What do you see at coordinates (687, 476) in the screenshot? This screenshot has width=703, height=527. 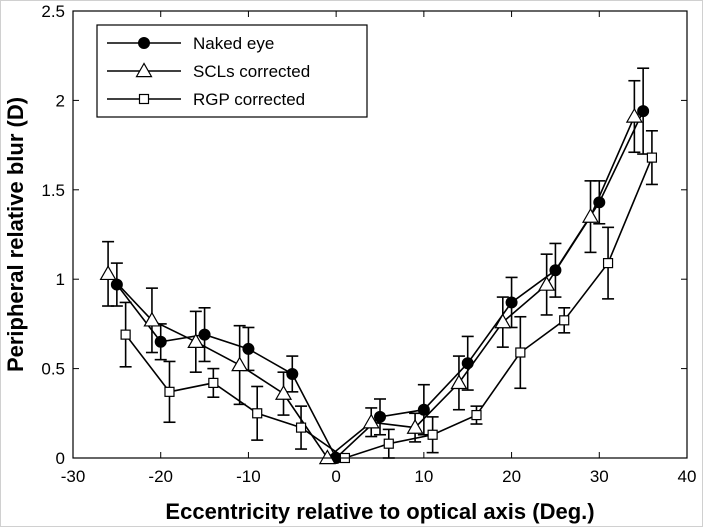 I see `x-tick-label: 40` at bounding box center [687, 476].